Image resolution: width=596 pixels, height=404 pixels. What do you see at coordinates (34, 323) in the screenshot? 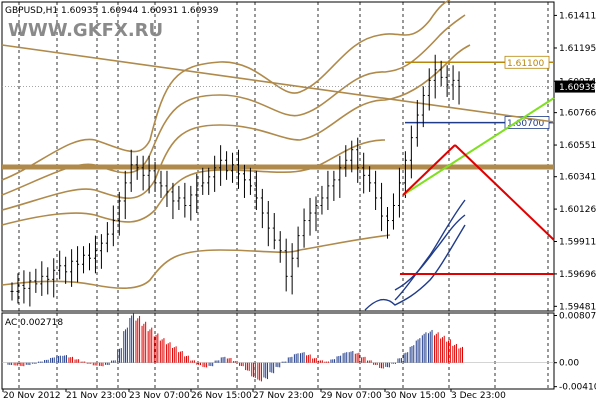
I see `indicator-label: AC 0.002718` at bounding box center [34, 323].